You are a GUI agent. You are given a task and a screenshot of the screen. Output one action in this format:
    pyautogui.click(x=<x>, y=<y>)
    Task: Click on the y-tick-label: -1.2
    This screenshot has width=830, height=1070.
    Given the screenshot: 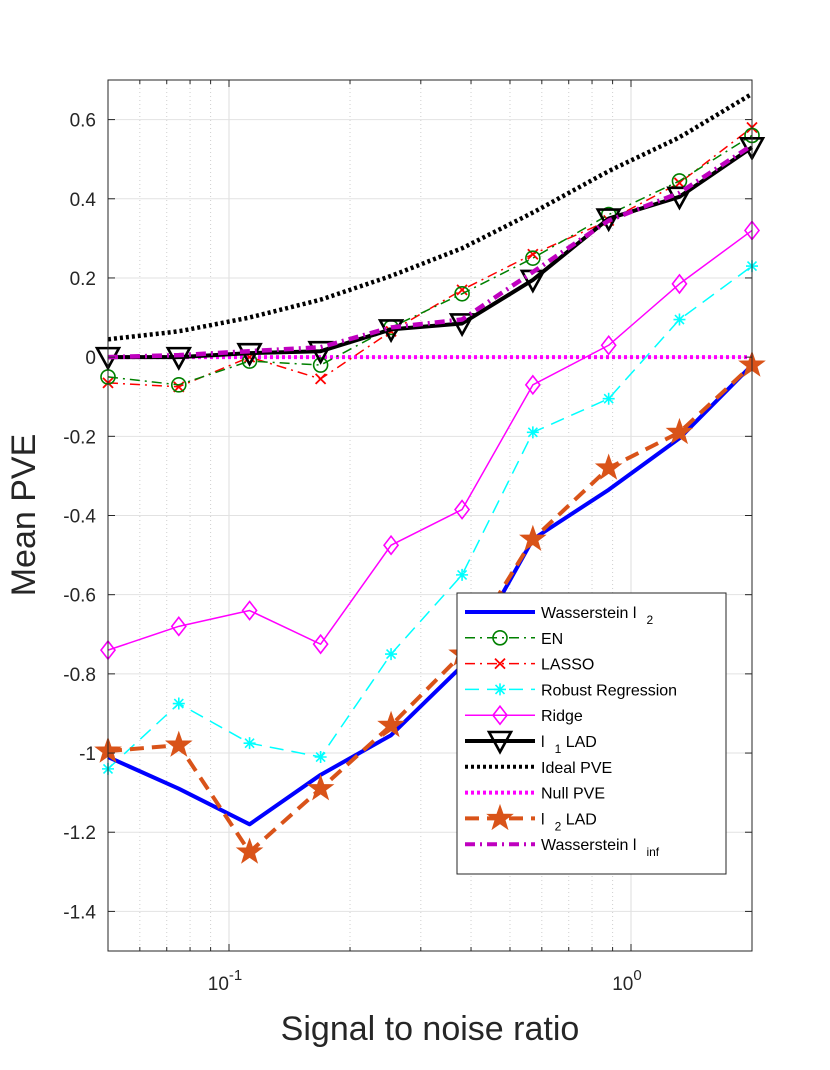 What is the action you would take?
    pyautogui.click(x=79, y=833)
    